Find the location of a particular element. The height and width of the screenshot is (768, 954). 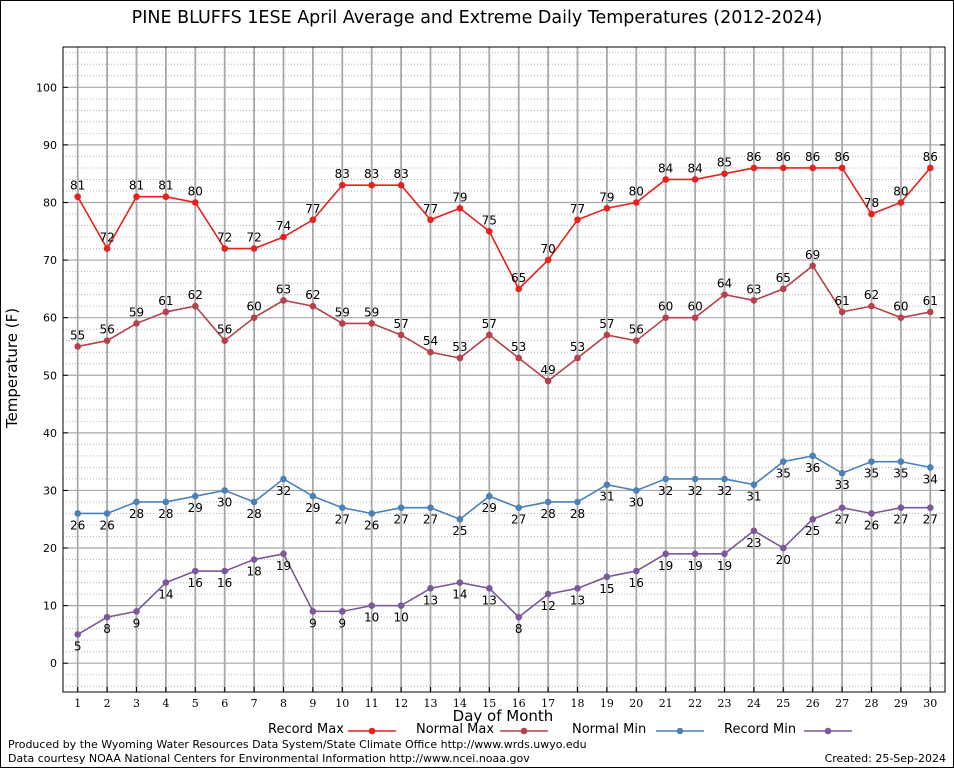

data-label-record-min: 13 is located at coordinates (430, 600).